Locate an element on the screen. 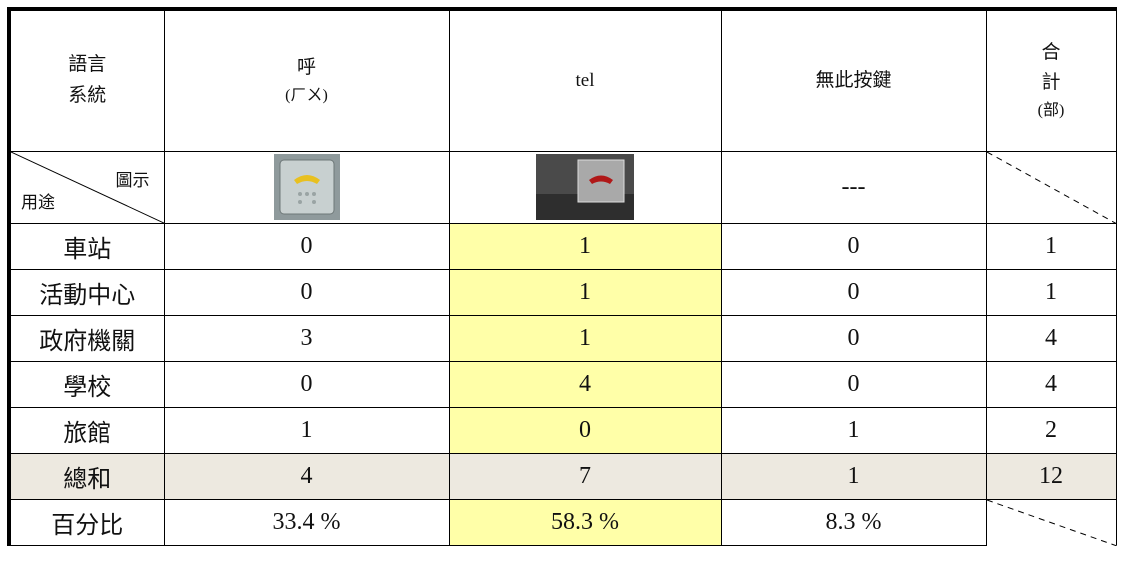 Image resolution: width=1124 pixels, height=570 pixels. header-cell: 合計 (部) is located at coordinates (1051, 80).